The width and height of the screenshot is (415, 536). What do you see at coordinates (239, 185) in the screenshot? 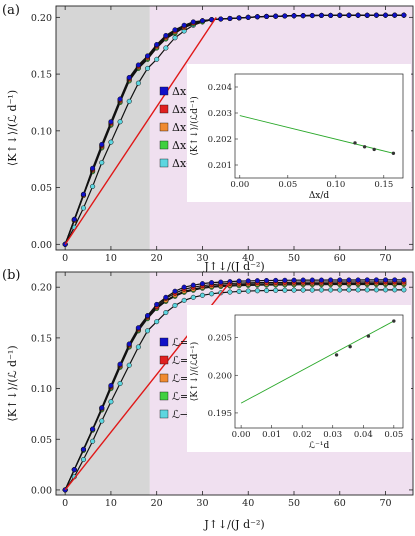
I see `inset-x-tick-label: 0.00` at bounding box center [239, 185].